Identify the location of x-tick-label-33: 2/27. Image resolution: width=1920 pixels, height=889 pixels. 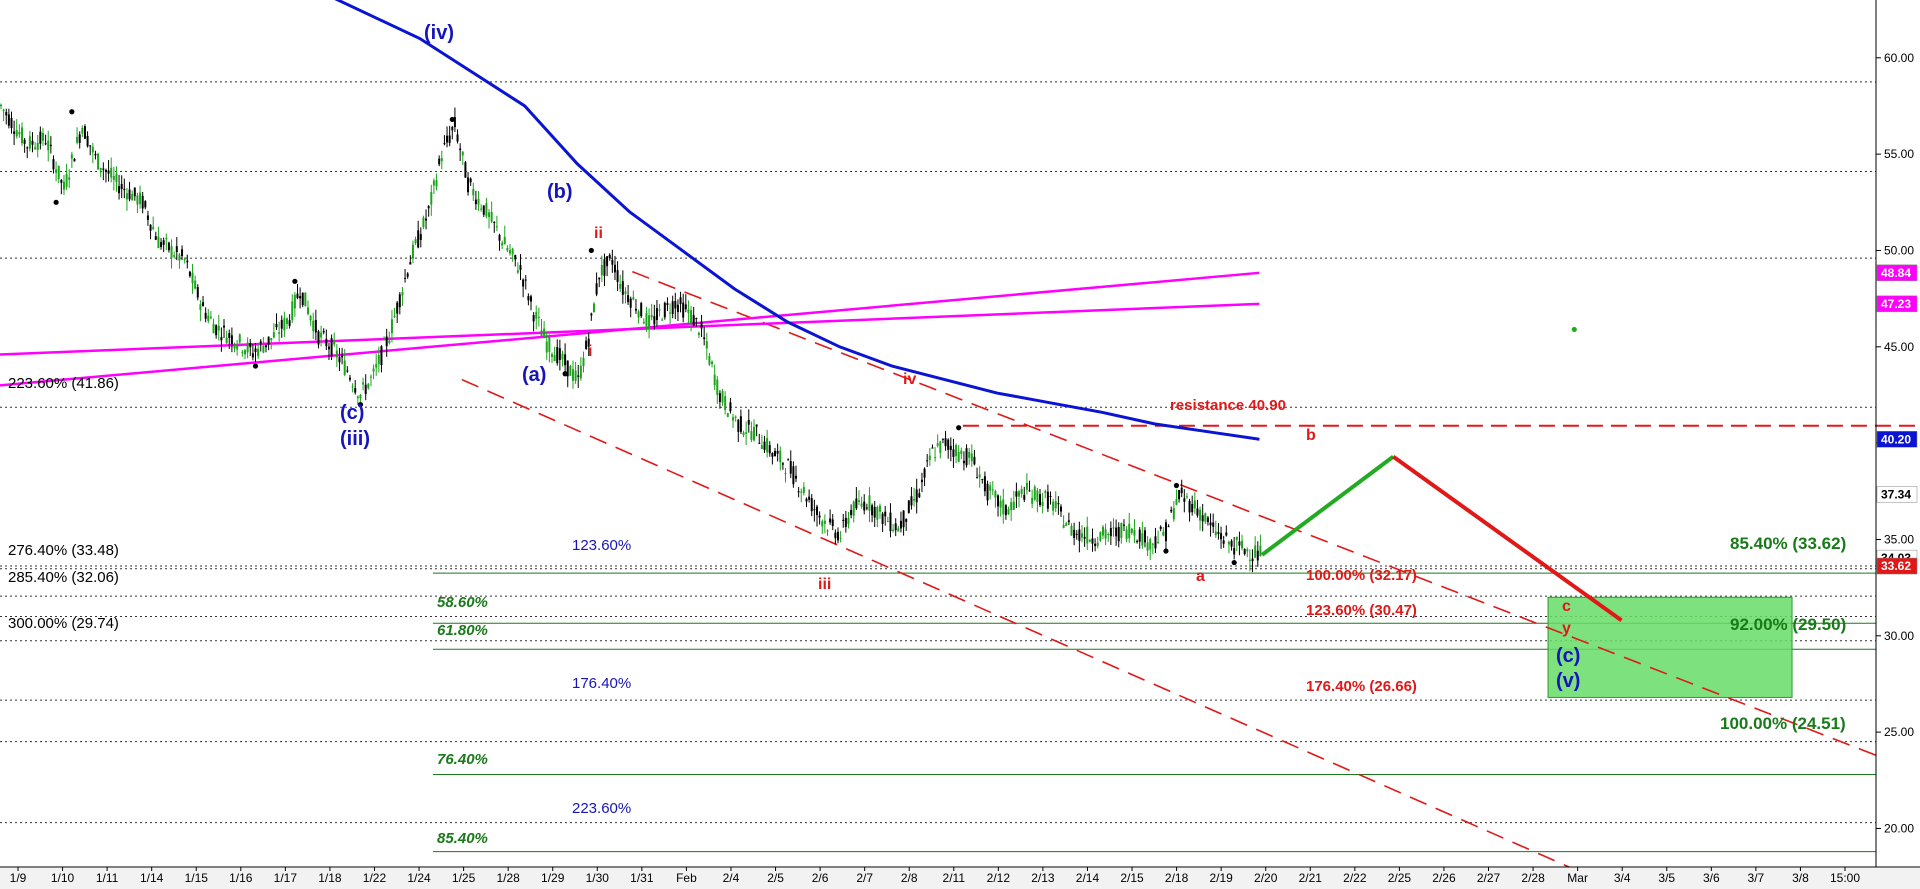
(1489, 878).